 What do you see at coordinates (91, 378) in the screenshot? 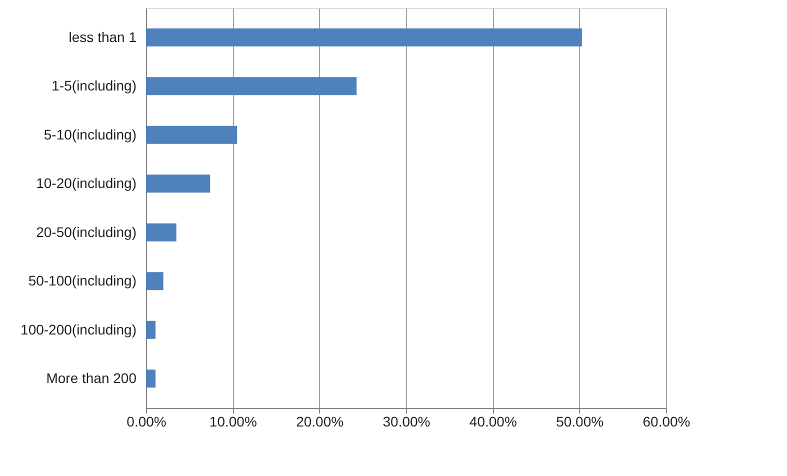
I see `y-tick-label: More than 200` at bounding box center [91, 378].